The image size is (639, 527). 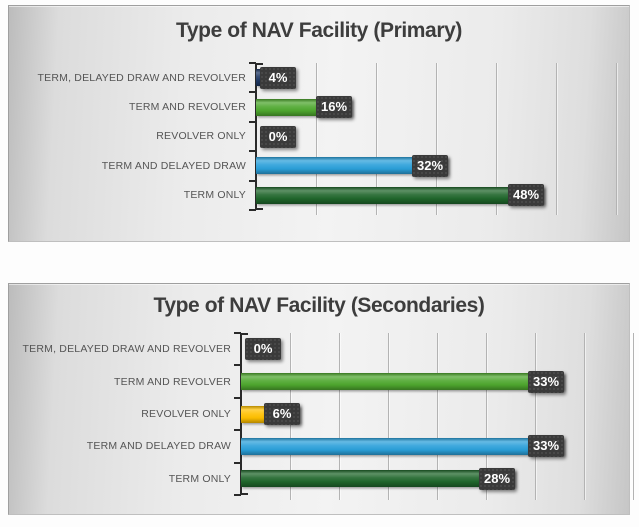 I want to click on value-label-term-only: 28%, so click(x=497, y=479).